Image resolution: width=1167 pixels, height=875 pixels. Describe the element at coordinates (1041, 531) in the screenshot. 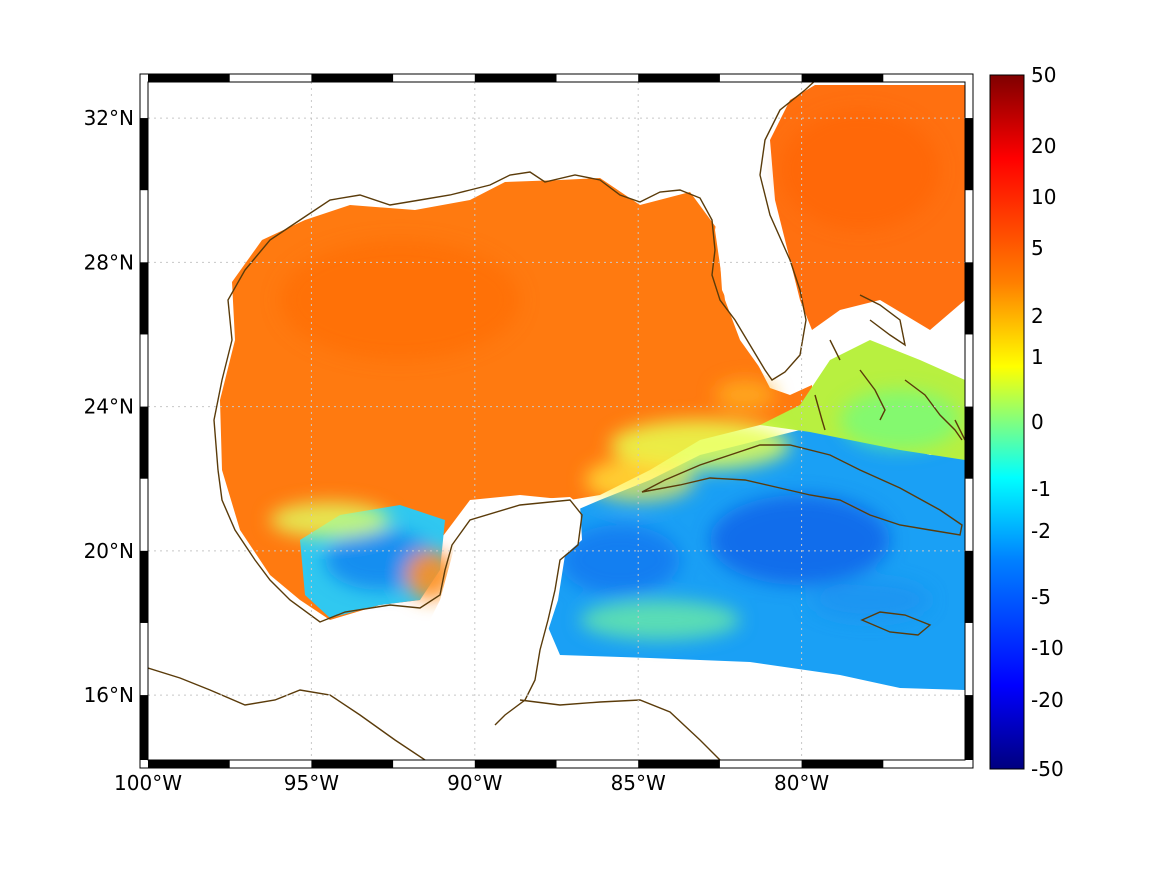

I see `colorbar-tick-label: -2` at that location.